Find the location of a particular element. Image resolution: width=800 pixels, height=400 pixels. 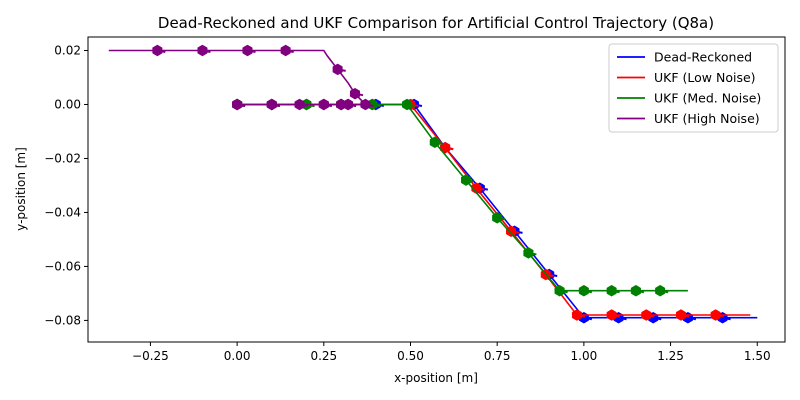

legend-label: UKF (High Noise) is located at coordinates (707, 118).